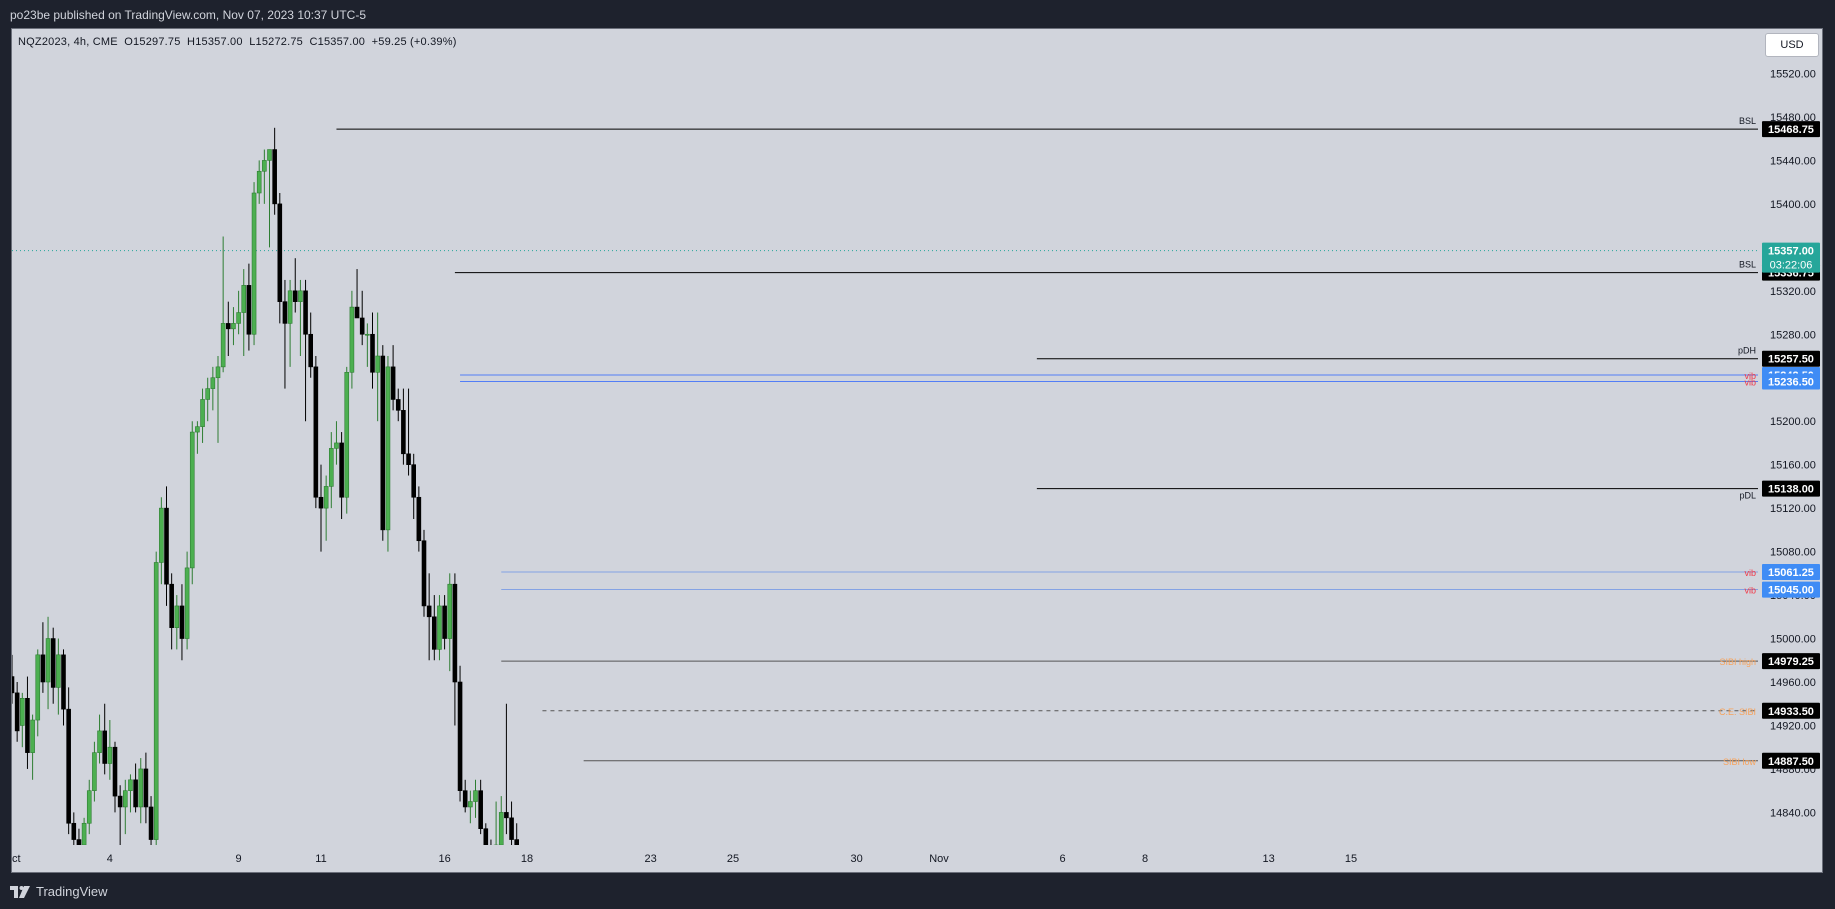  I want to click on price-tag-label: 15236.50, so click(1791, 383).